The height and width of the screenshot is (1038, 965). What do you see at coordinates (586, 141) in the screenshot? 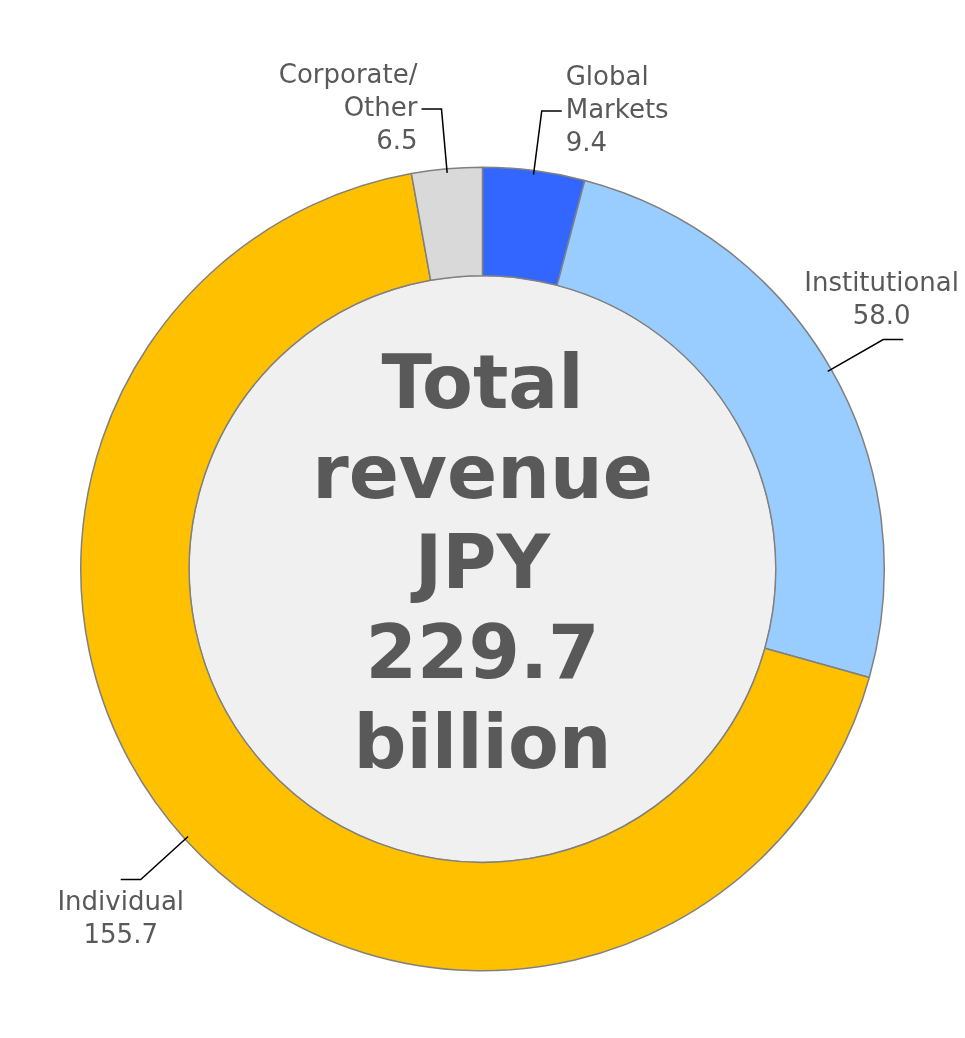
I see `data-label: 9.4` at bounding box center [586, 141].